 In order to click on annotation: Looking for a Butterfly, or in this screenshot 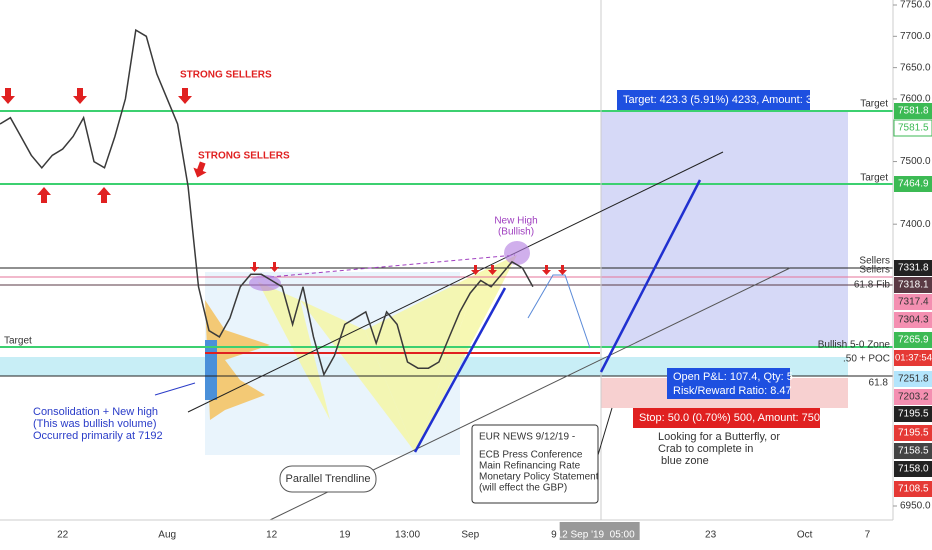, I will do `click(719, 437)`.